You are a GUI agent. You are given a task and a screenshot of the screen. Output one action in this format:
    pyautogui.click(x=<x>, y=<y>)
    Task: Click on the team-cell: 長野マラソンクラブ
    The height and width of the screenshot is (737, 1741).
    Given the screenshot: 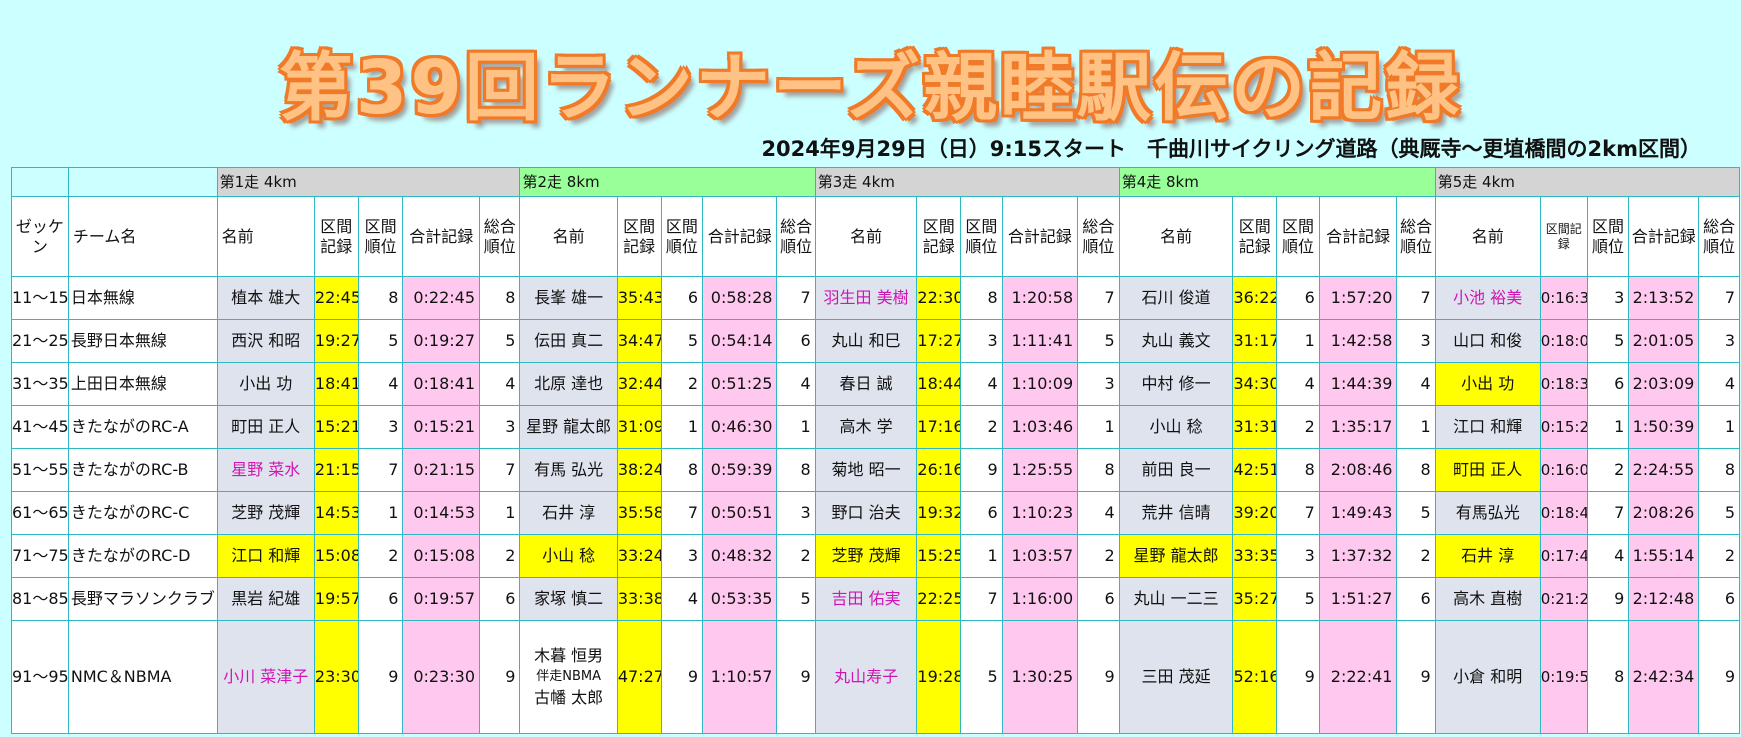 What is the action you would take?
    pyautogui.click(x=142, y=599)
    